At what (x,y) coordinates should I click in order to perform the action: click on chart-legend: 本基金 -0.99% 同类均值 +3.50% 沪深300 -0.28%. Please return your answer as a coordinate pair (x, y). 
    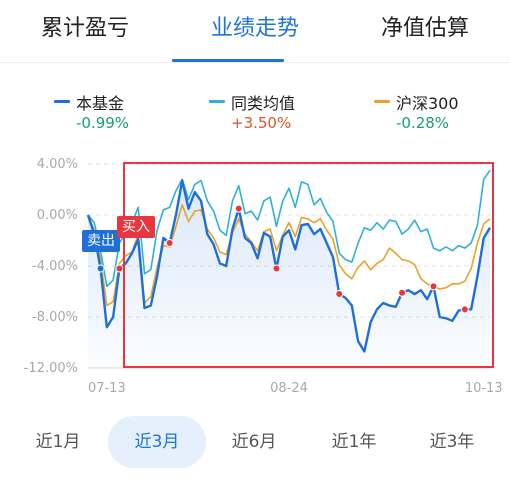
    Looking at the image, I should click on (255, 114).